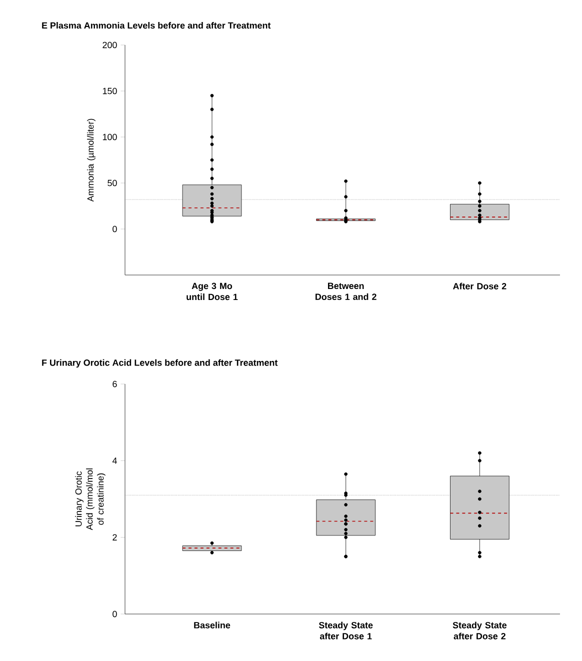 This screenshot has height=661, width=582. Describe the element at coordinates (114, 384) in the screenshot. I see `y-tick-label: 6` at that location.